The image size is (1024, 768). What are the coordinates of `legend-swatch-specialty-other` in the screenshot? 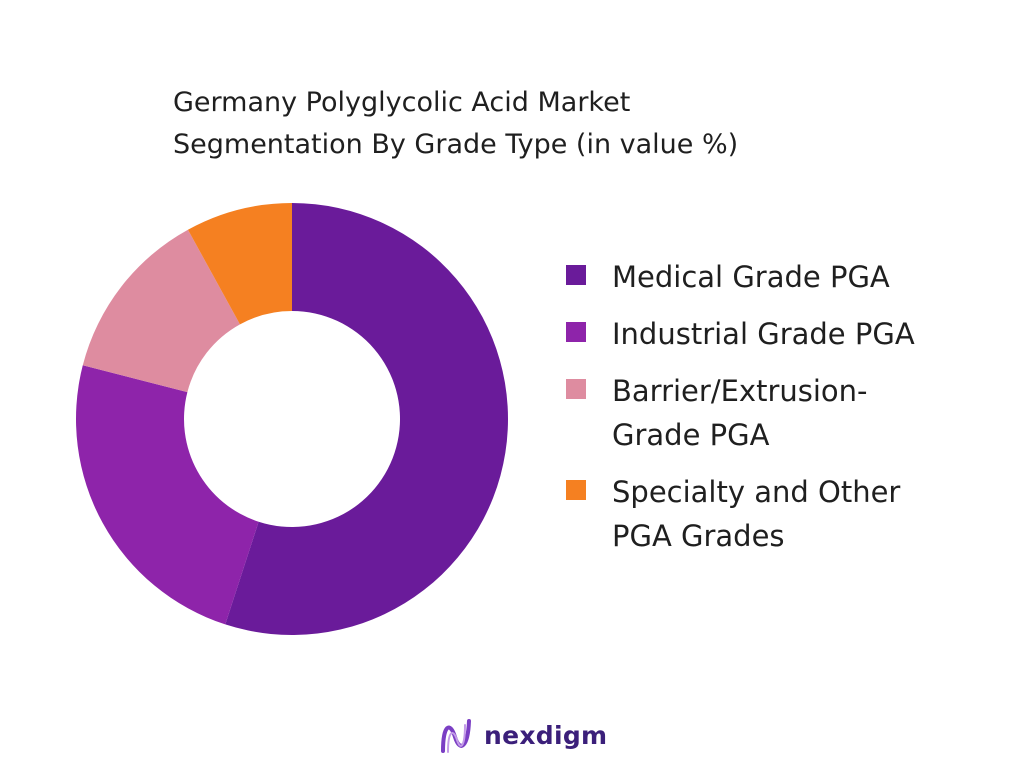 It's located at (576, 490).